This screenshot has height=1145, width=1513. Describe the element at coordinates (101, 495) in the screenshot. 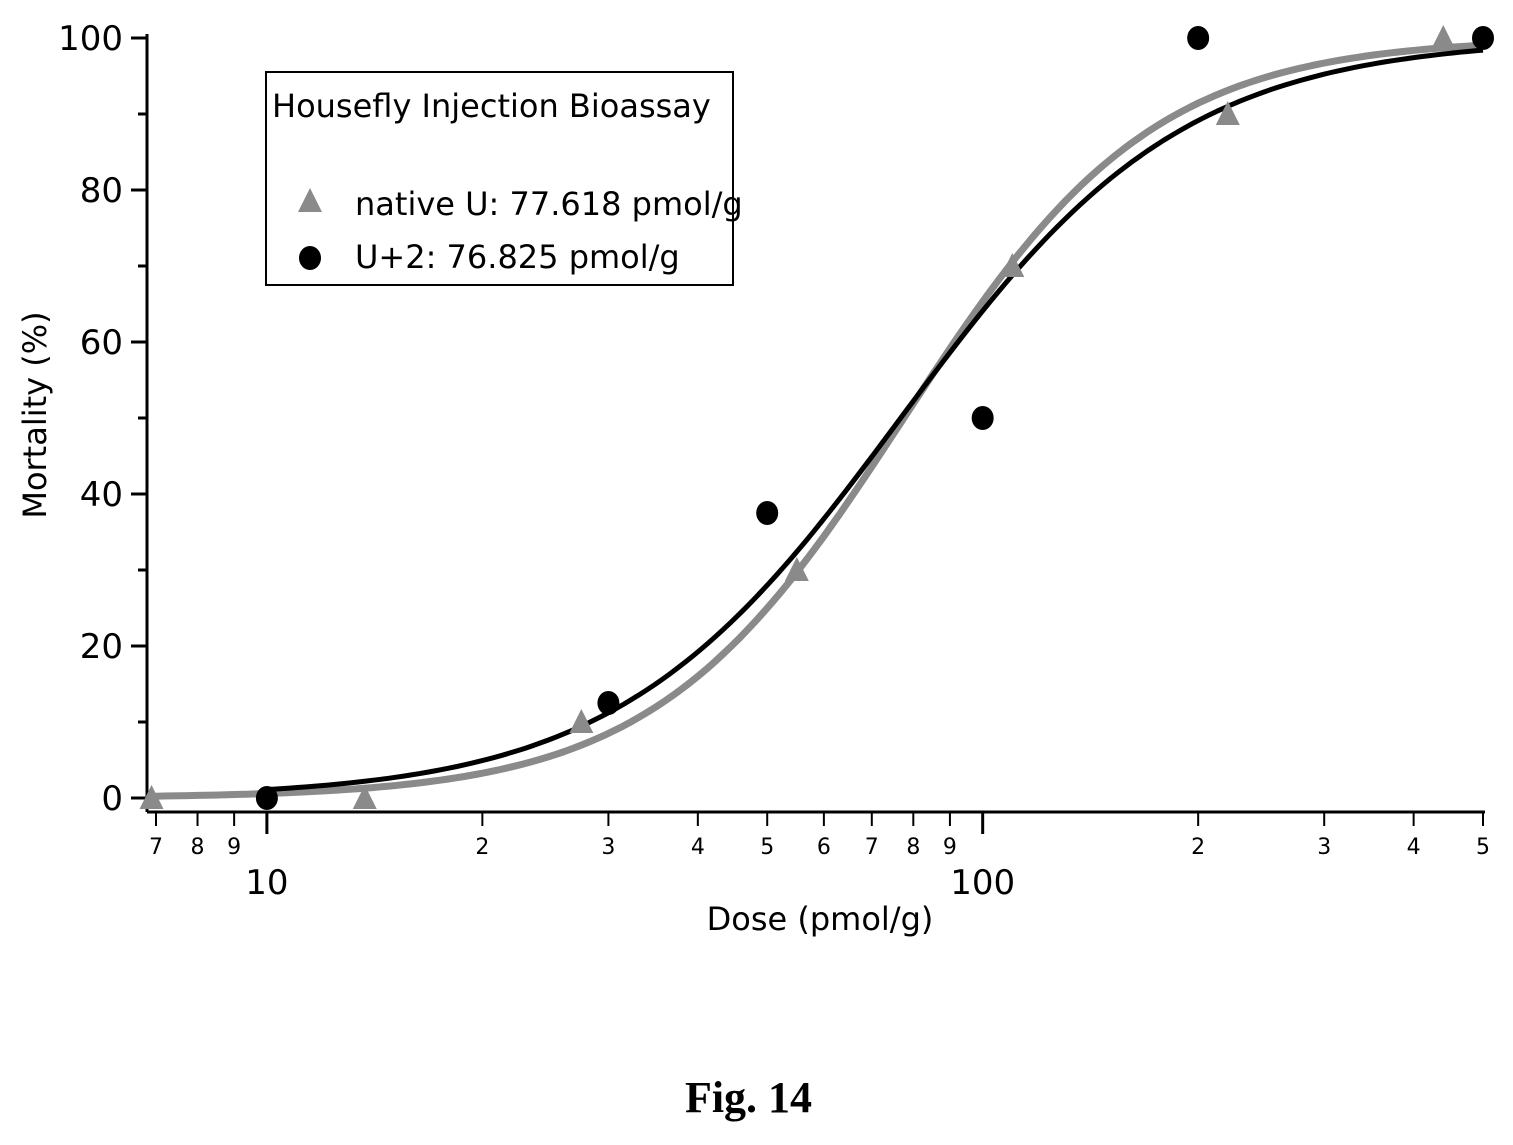

I see `y-tick-label: 40` at that location.